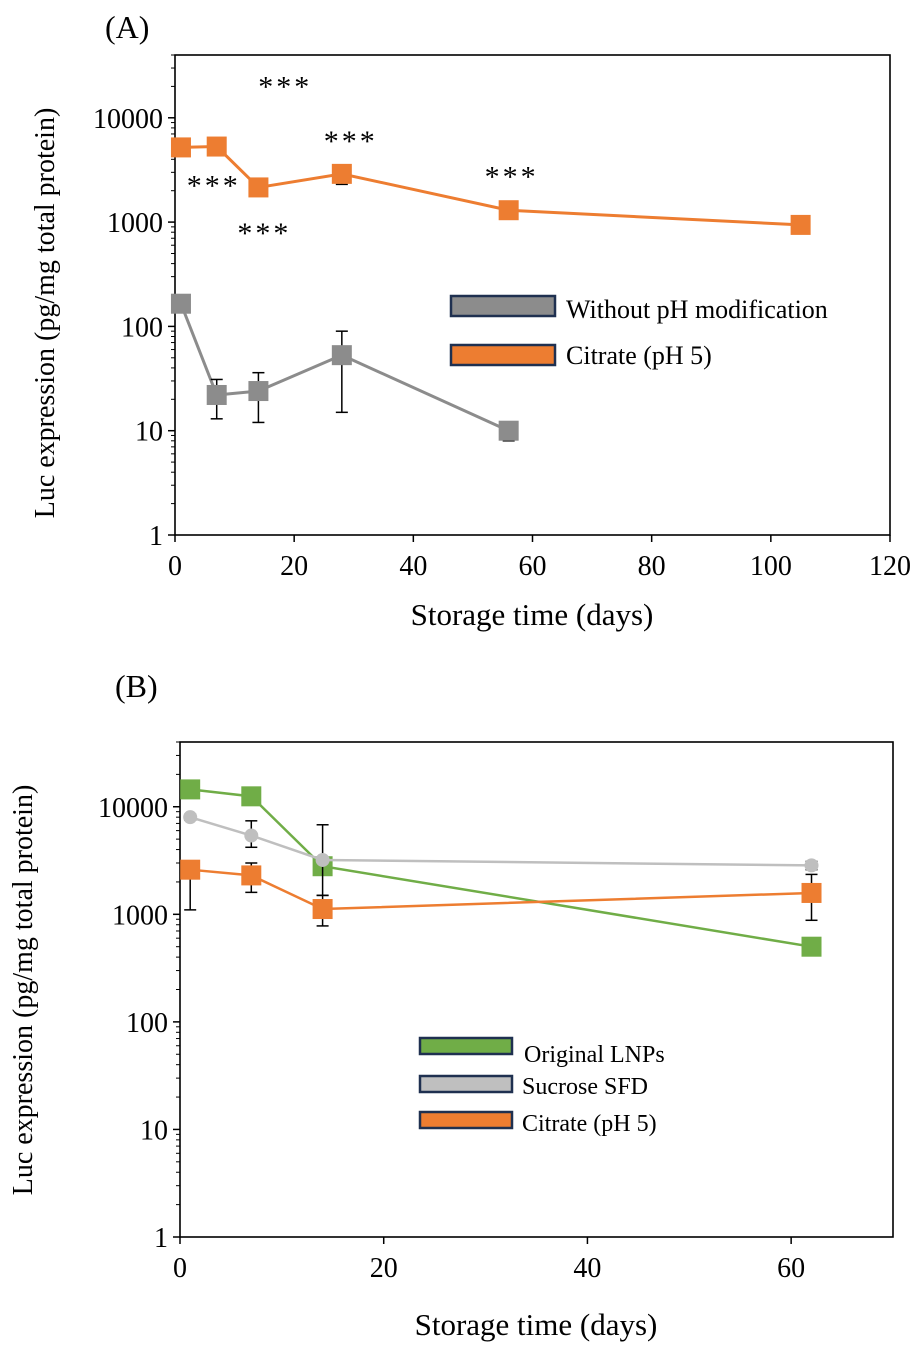 The height and width of the screenshot is (1350, 919). Describe the element at coordinates (466, 1120) in the screenshot. I see `panel-b-legend-swatch-citrate` at that location.